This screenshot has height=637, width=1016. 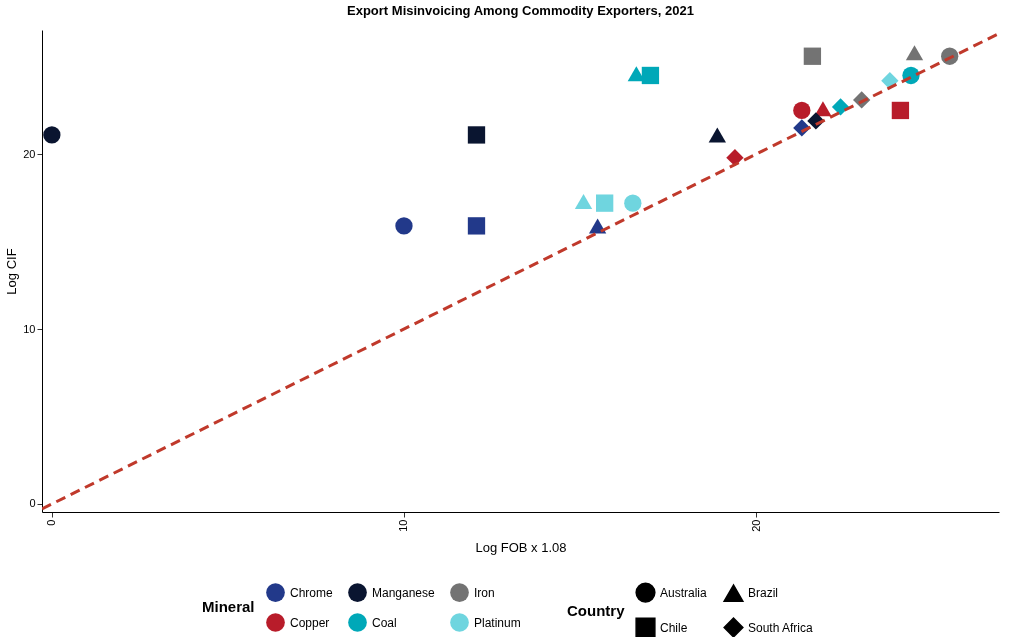 I want to click on x-tick-label: 20, so click(x=755, y=525).